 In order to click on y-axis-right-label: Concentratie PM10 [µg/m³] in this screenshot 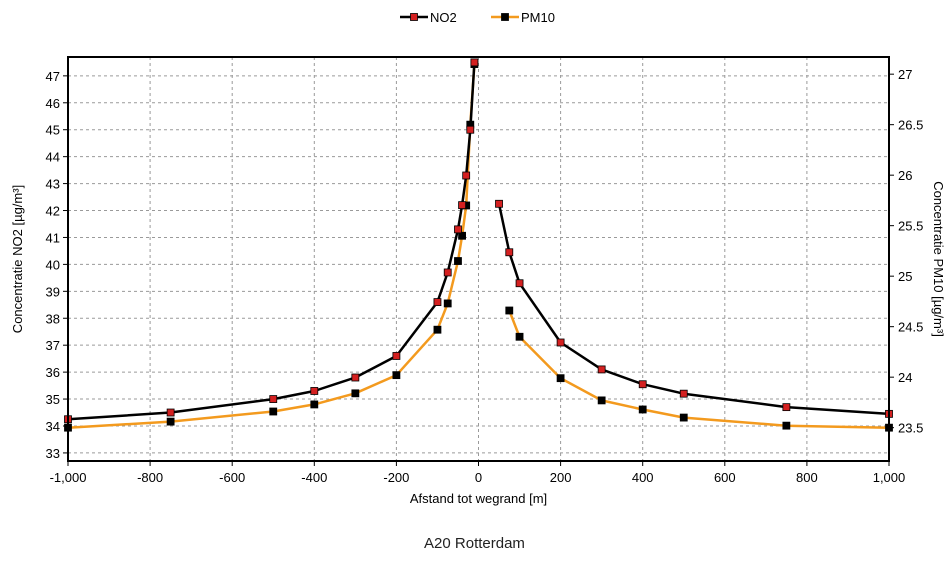, I will do `click(938, 259)`.